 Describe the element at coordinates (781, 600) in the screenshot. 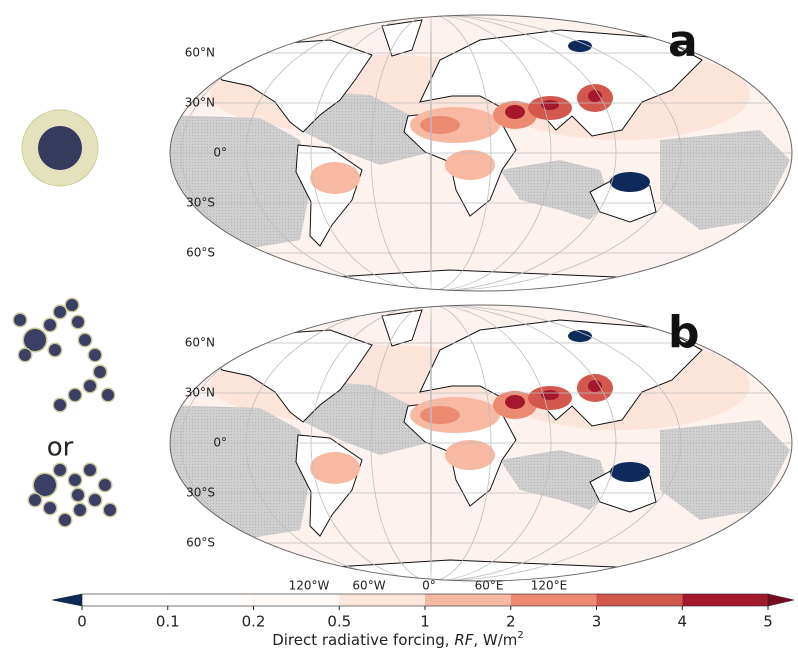

I see `colorbar-over` at that location.